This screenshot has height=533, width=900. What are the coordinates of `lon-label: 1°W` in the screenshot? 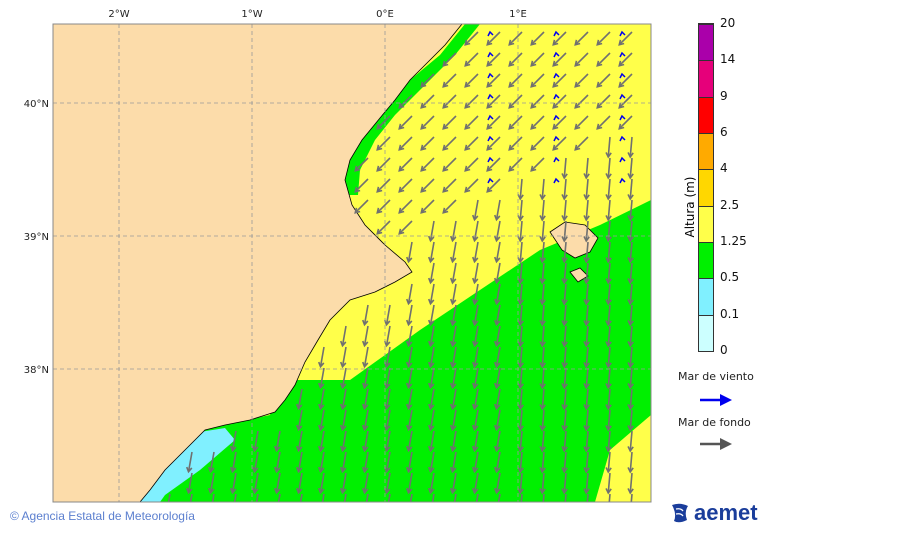 It's located at (251, 14).